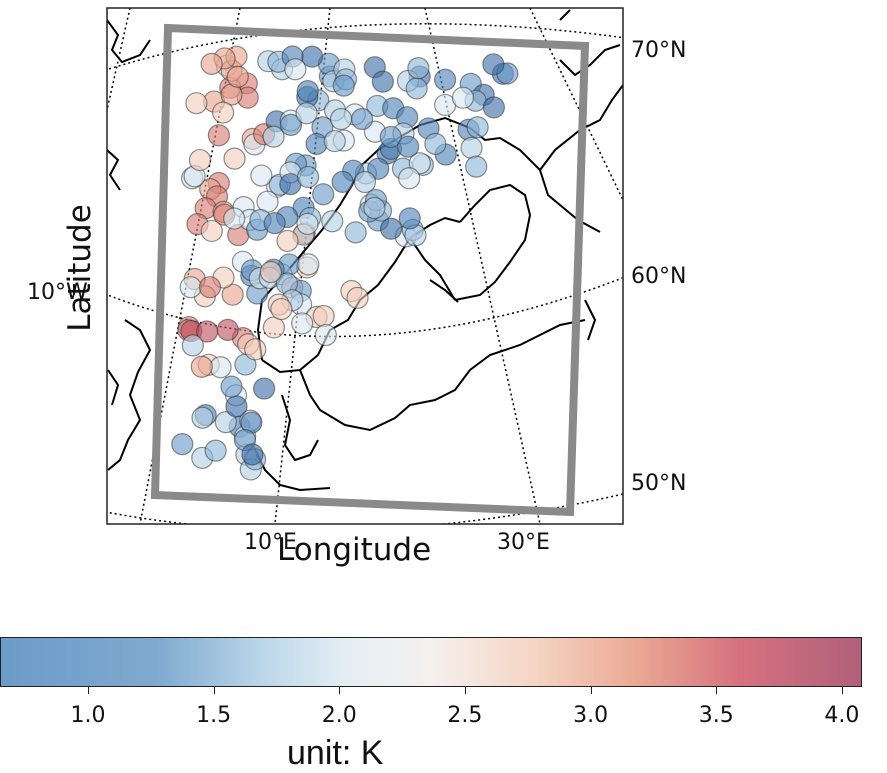 The height and width of the screenshot is (773, 887). Describe the element at coordinates (659, 50) in the screenshot. I see `lat-label-70n: 70°N` at that location.